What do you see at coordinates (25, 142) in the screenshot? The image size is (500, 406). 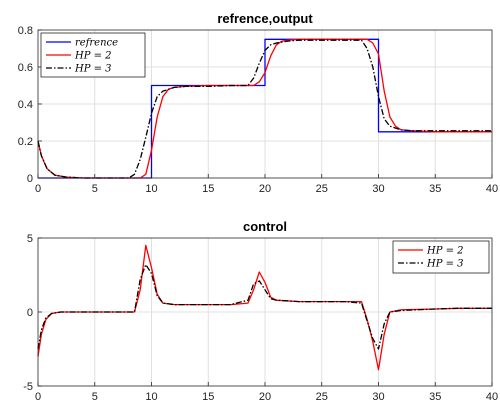 I see `y-tick-label: 0.2` at bounding box center [25, 142].